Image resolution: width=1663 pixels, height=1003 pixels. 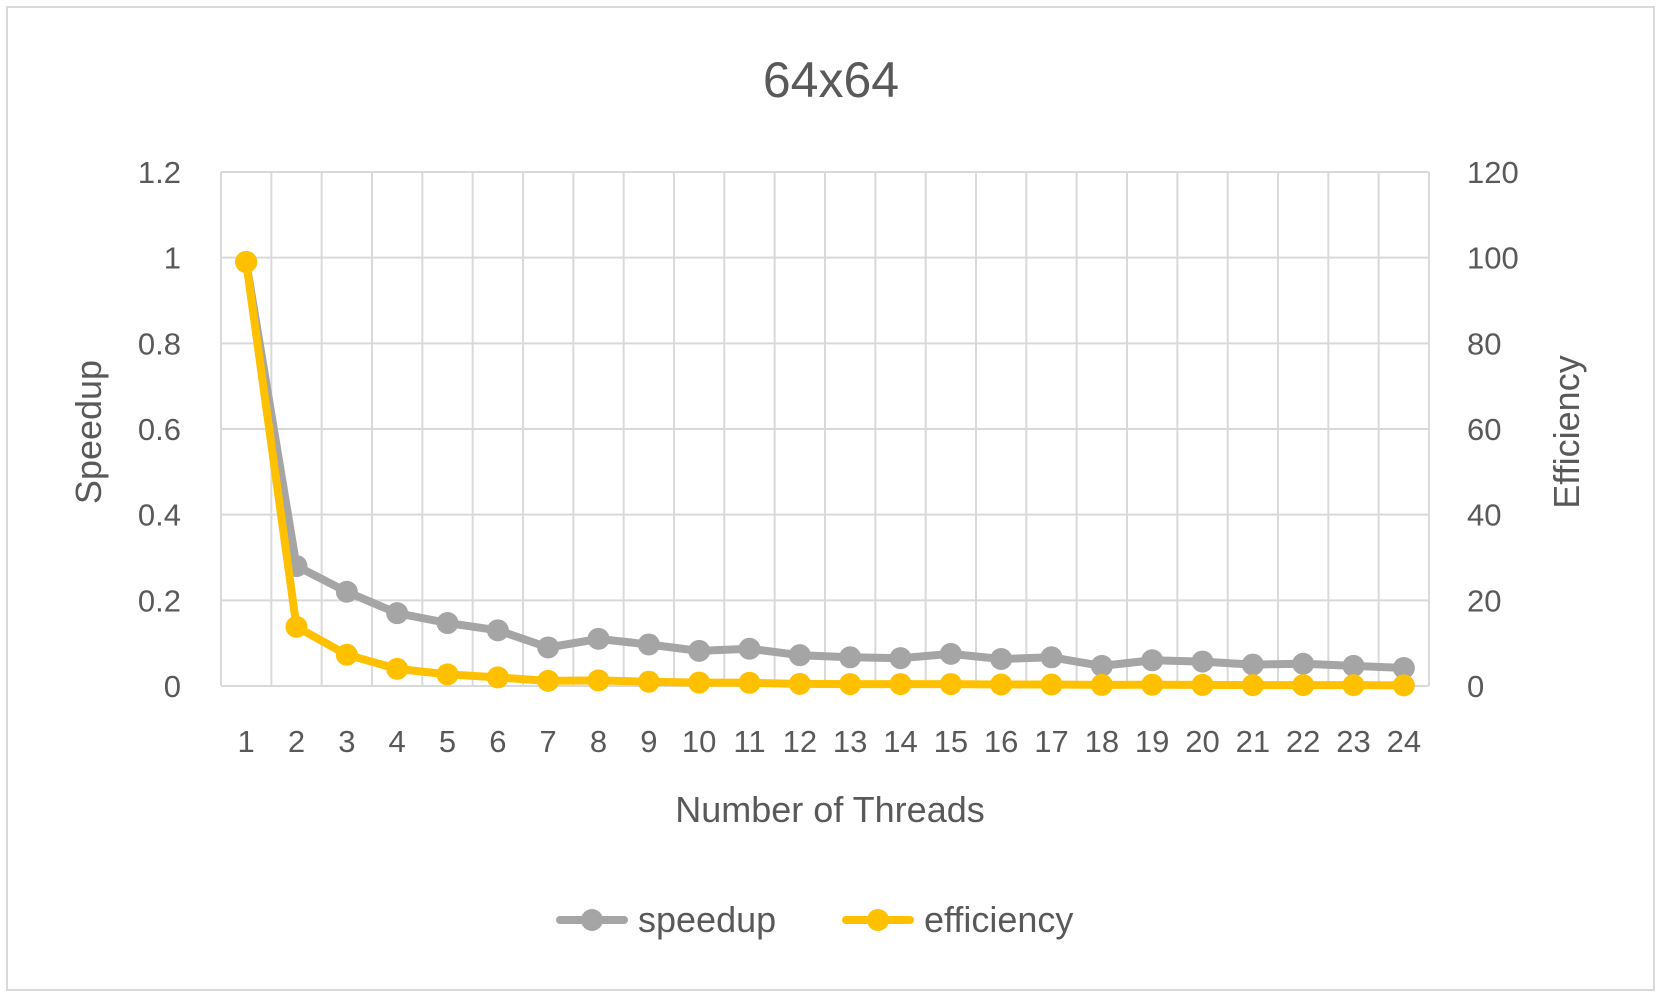 What do you see at coordinates (1493, 258) in the screenshot?
I see `y2-tick-label: 100` at bounding box center [1493, 258].